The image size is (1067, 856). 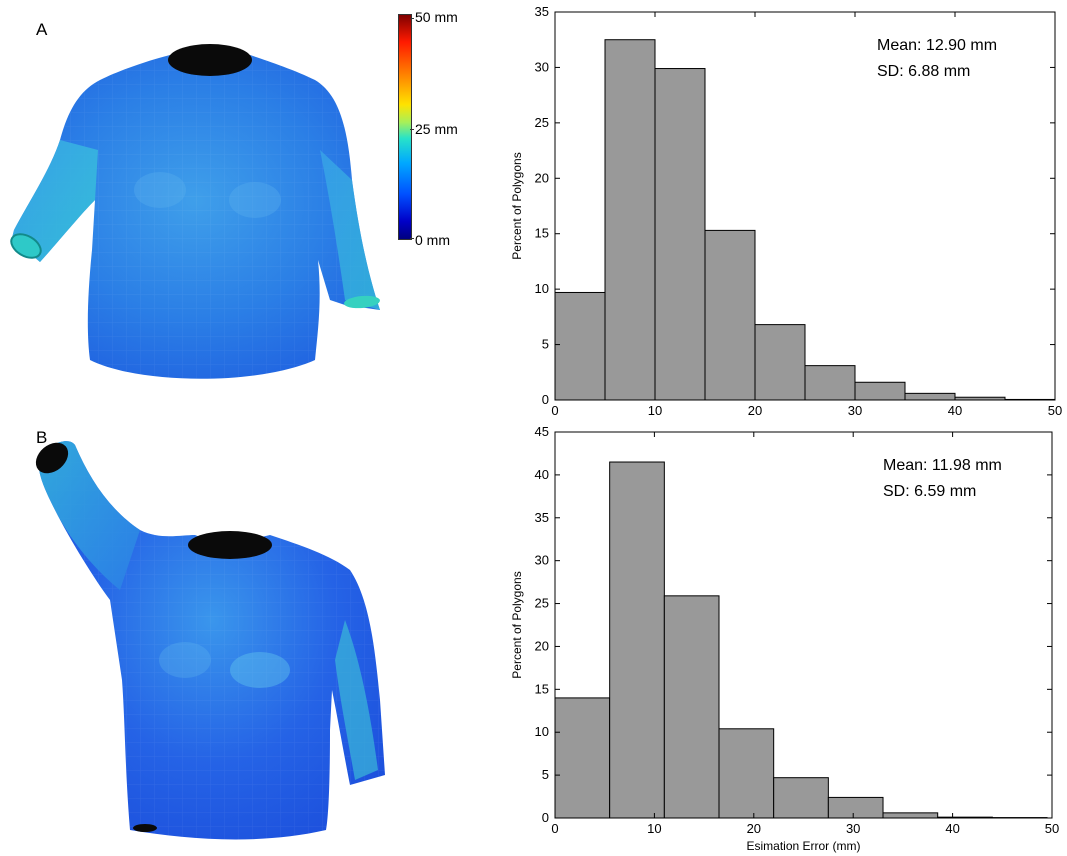 I want to click on histogram-b-x-tick-label: 20, so click(x=754, y=828).